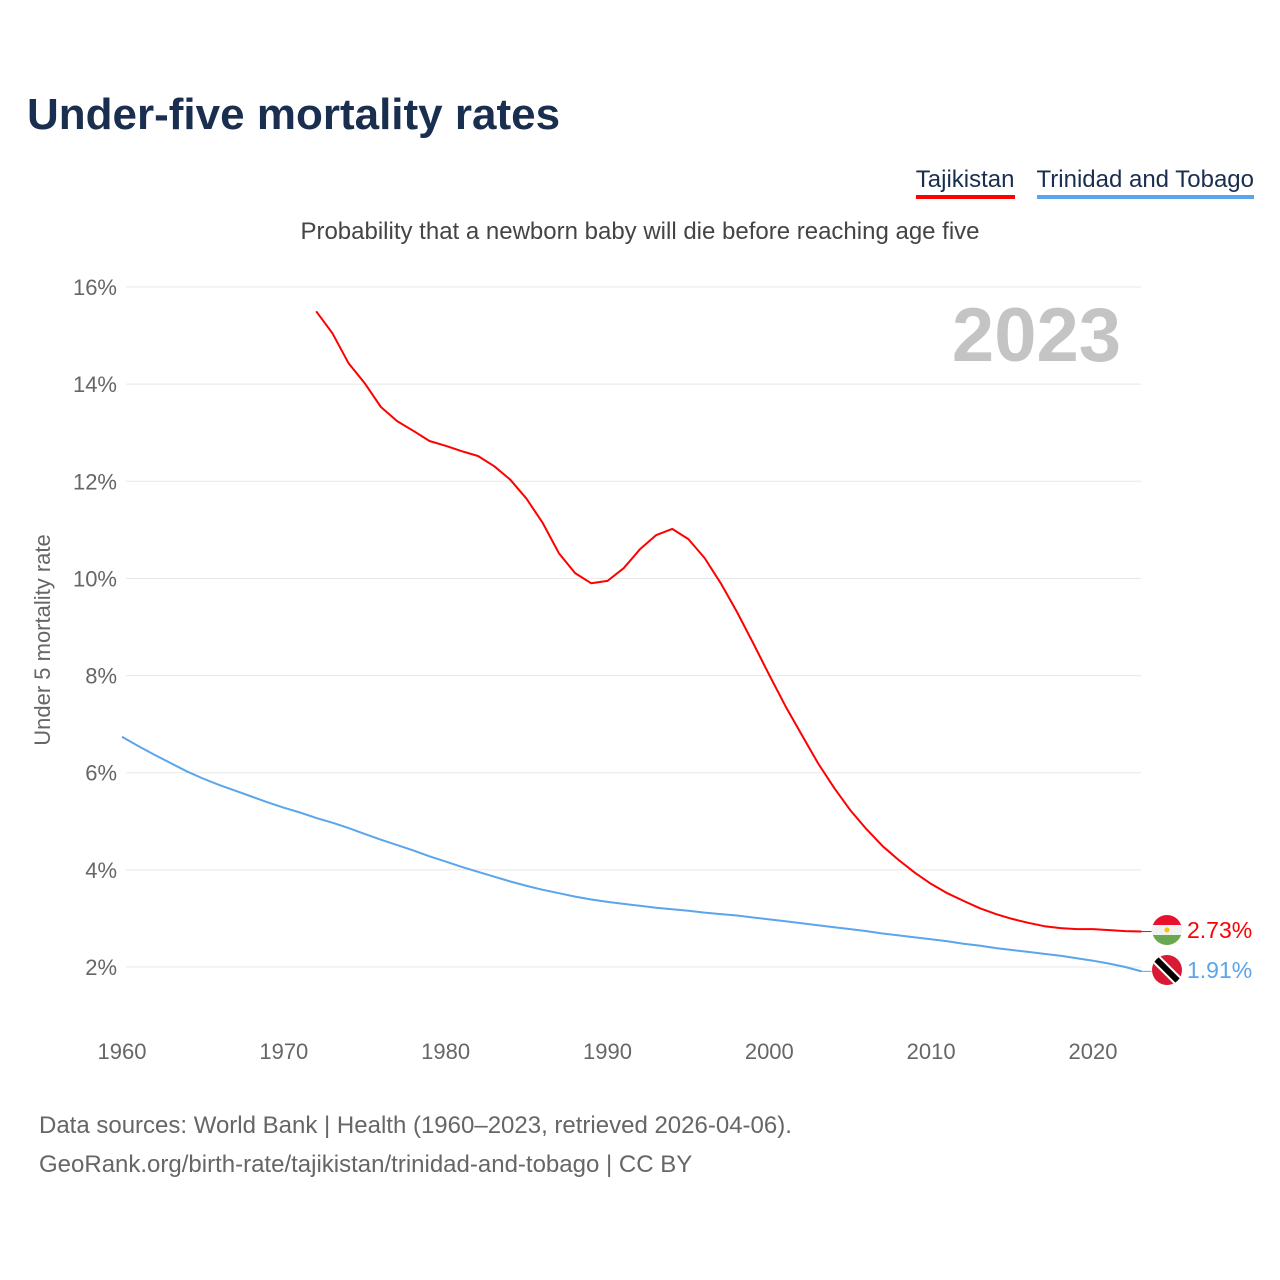 The height and width of the screenshot is (1280, 1280). What do you see at coordinates (1219, 930) in the screenshot?
I see `end-value-label: 2.73%` at bounding box center [1219, 930].